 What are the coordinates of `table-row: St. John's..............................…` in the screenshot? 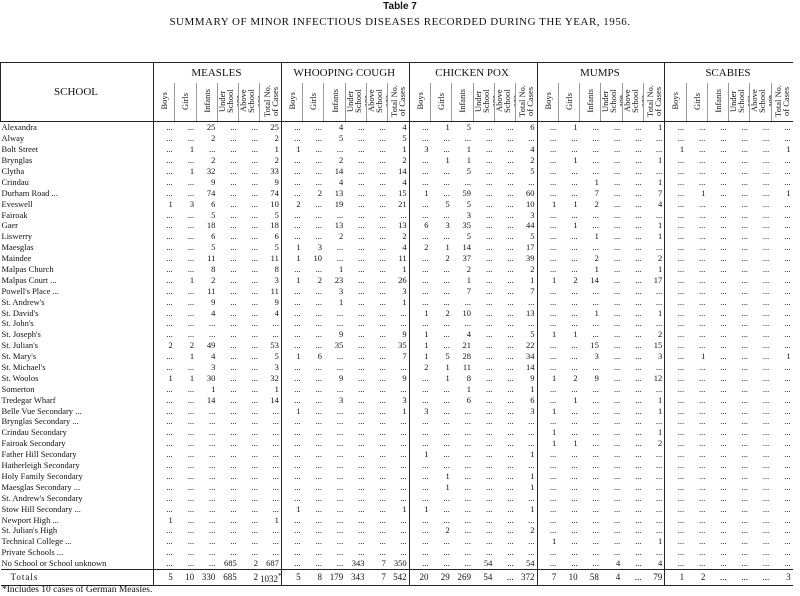 It's located at (397, 323).